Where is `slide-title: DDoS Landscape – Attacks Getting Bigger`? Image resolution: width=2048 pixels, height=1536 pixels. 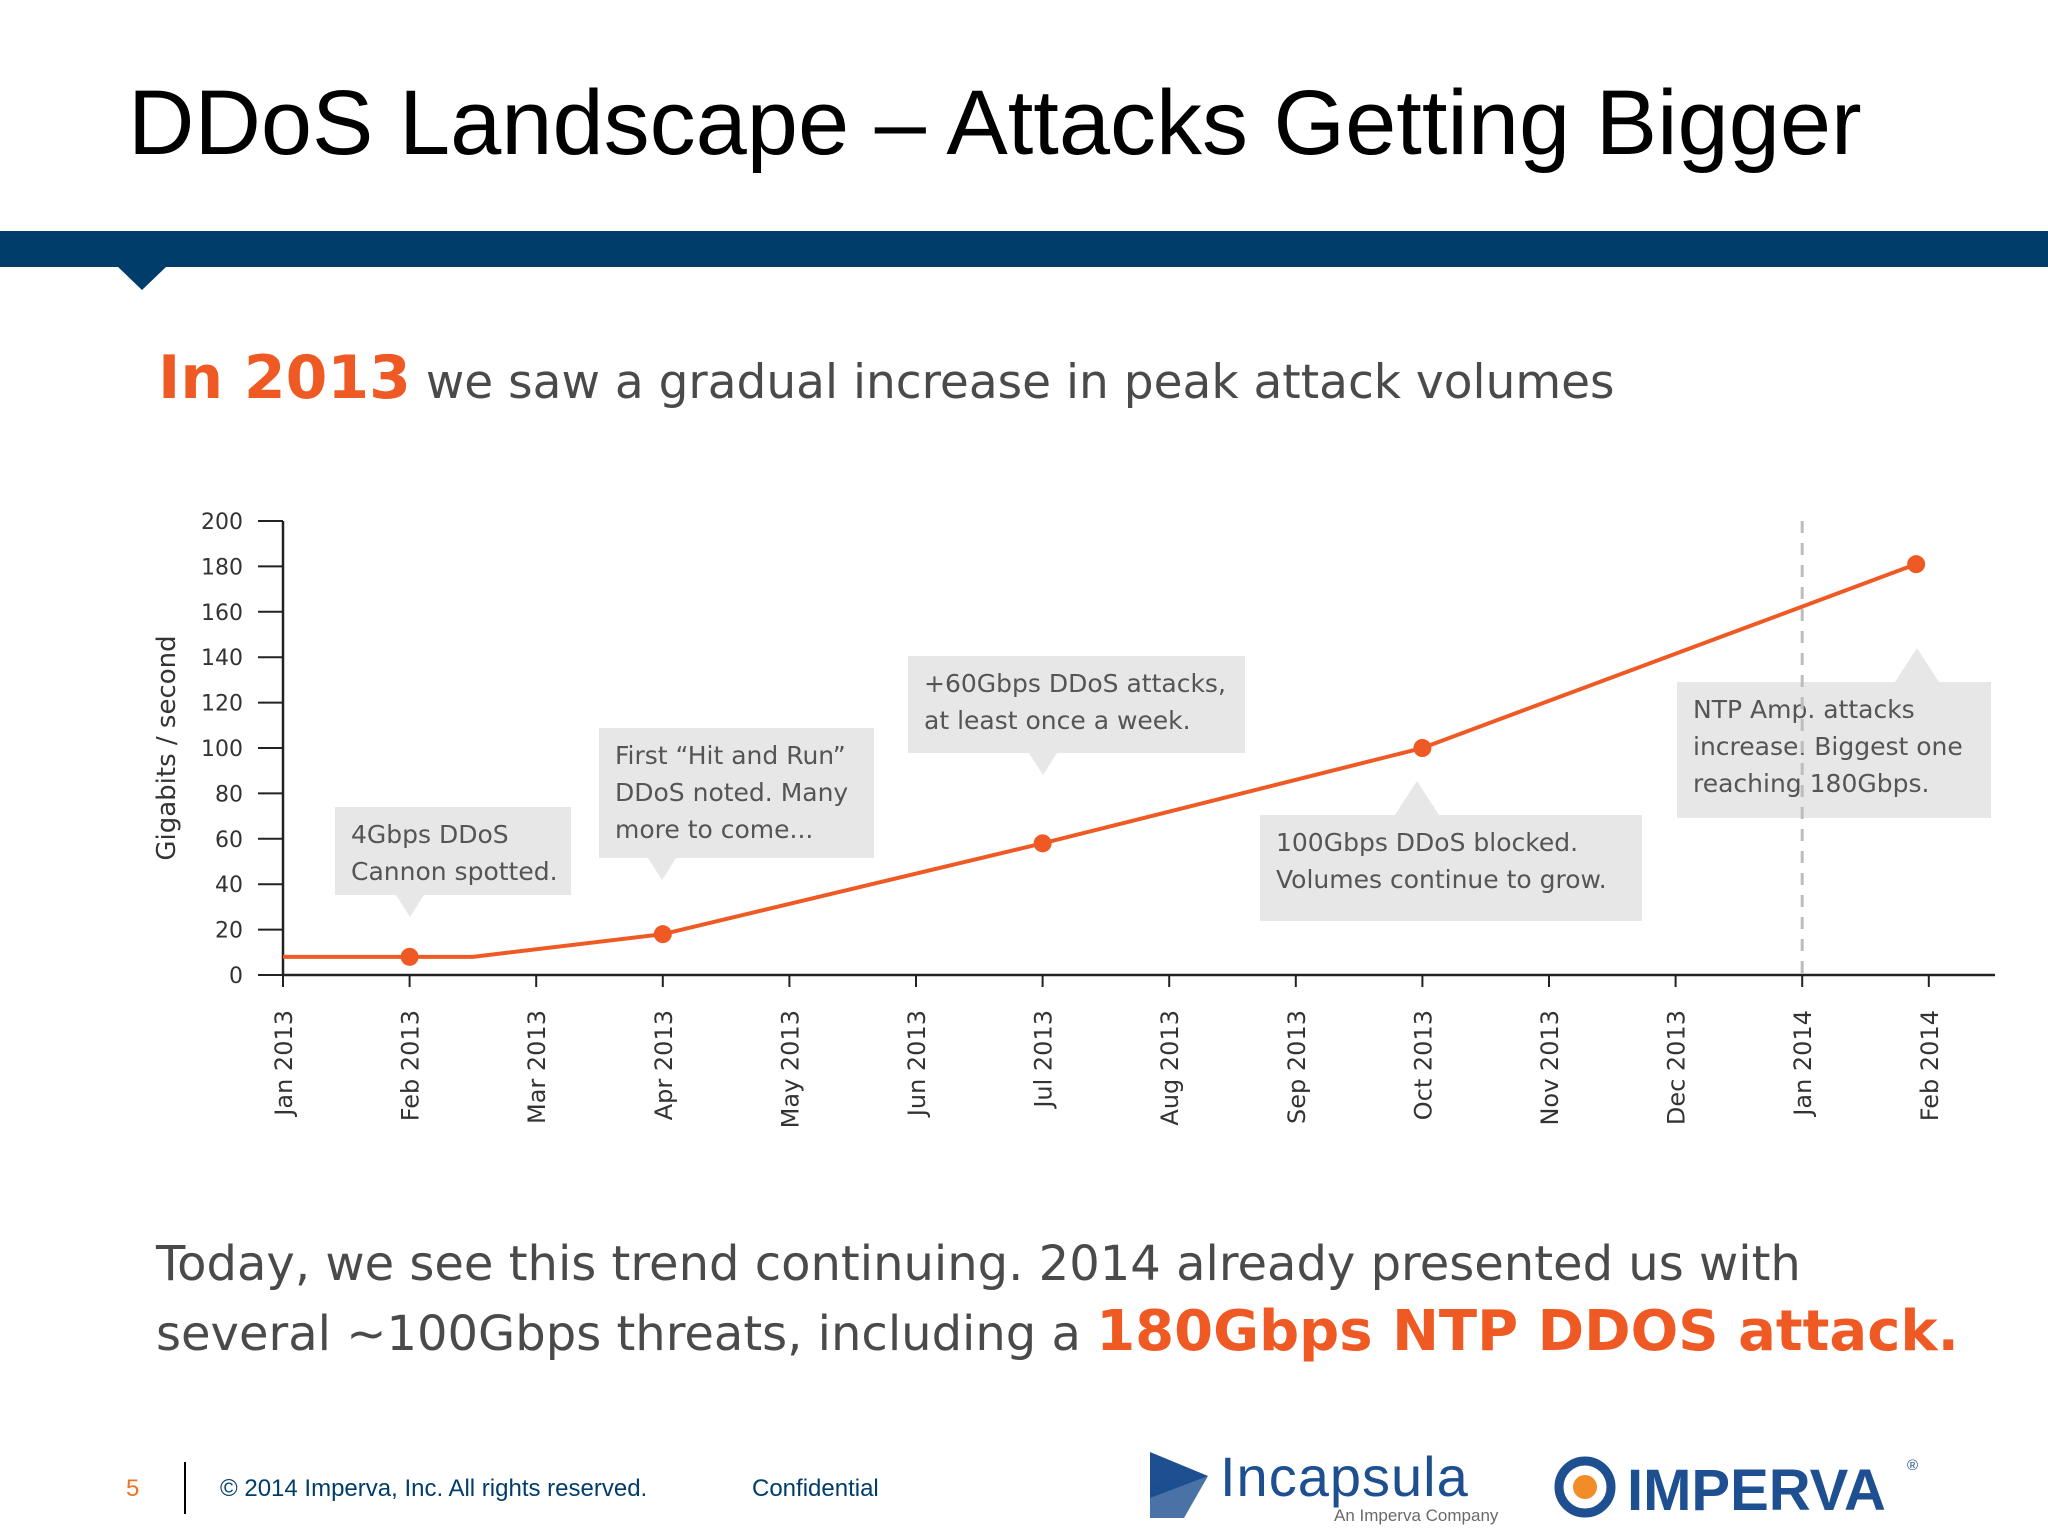
slide-title: DDoS Landscape – Attacks Getting Bigger is located at coordinates (995, 123).